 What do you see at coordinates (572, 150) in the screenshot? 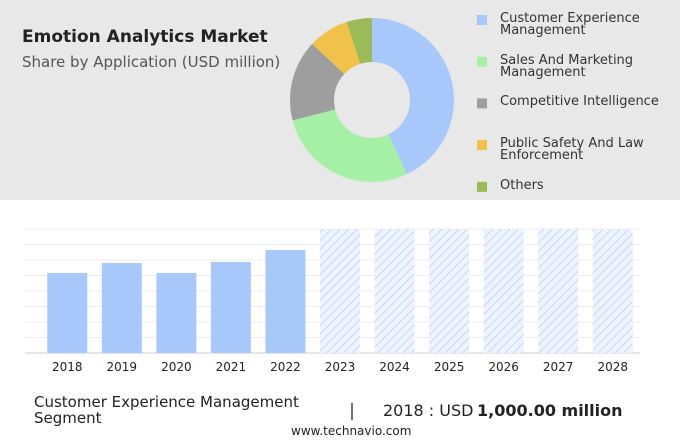
I see `legend-label: Public Safety And Law Enforcement` at bounding box center [572, 150].